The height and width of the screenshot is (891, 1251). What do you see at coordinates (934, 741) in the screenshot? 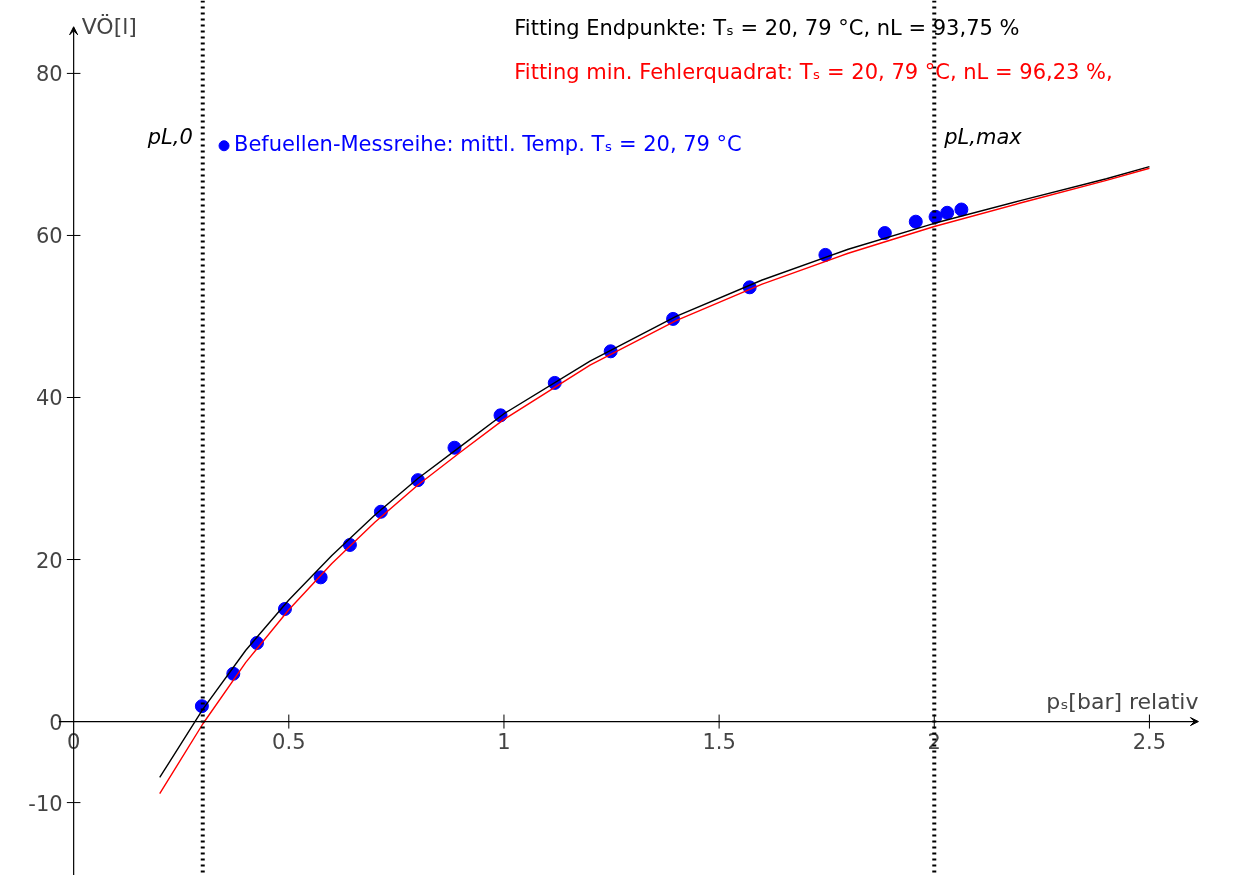
I see `x-tick-label: 2` at bounding box center [934, 741].